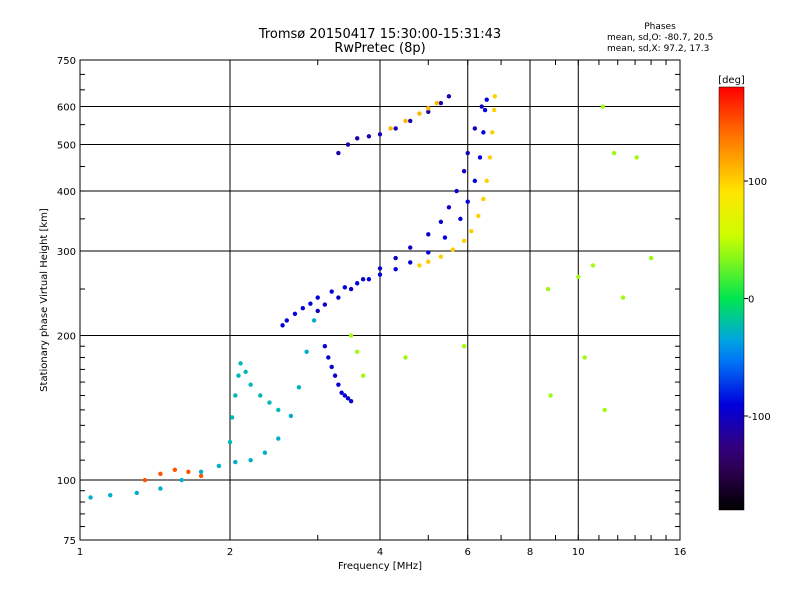 This screenshot has width=800, height=600. Describe the element at coordinates (66, 192) in the screenshot. I see `y-tick-label: 400` at that location.